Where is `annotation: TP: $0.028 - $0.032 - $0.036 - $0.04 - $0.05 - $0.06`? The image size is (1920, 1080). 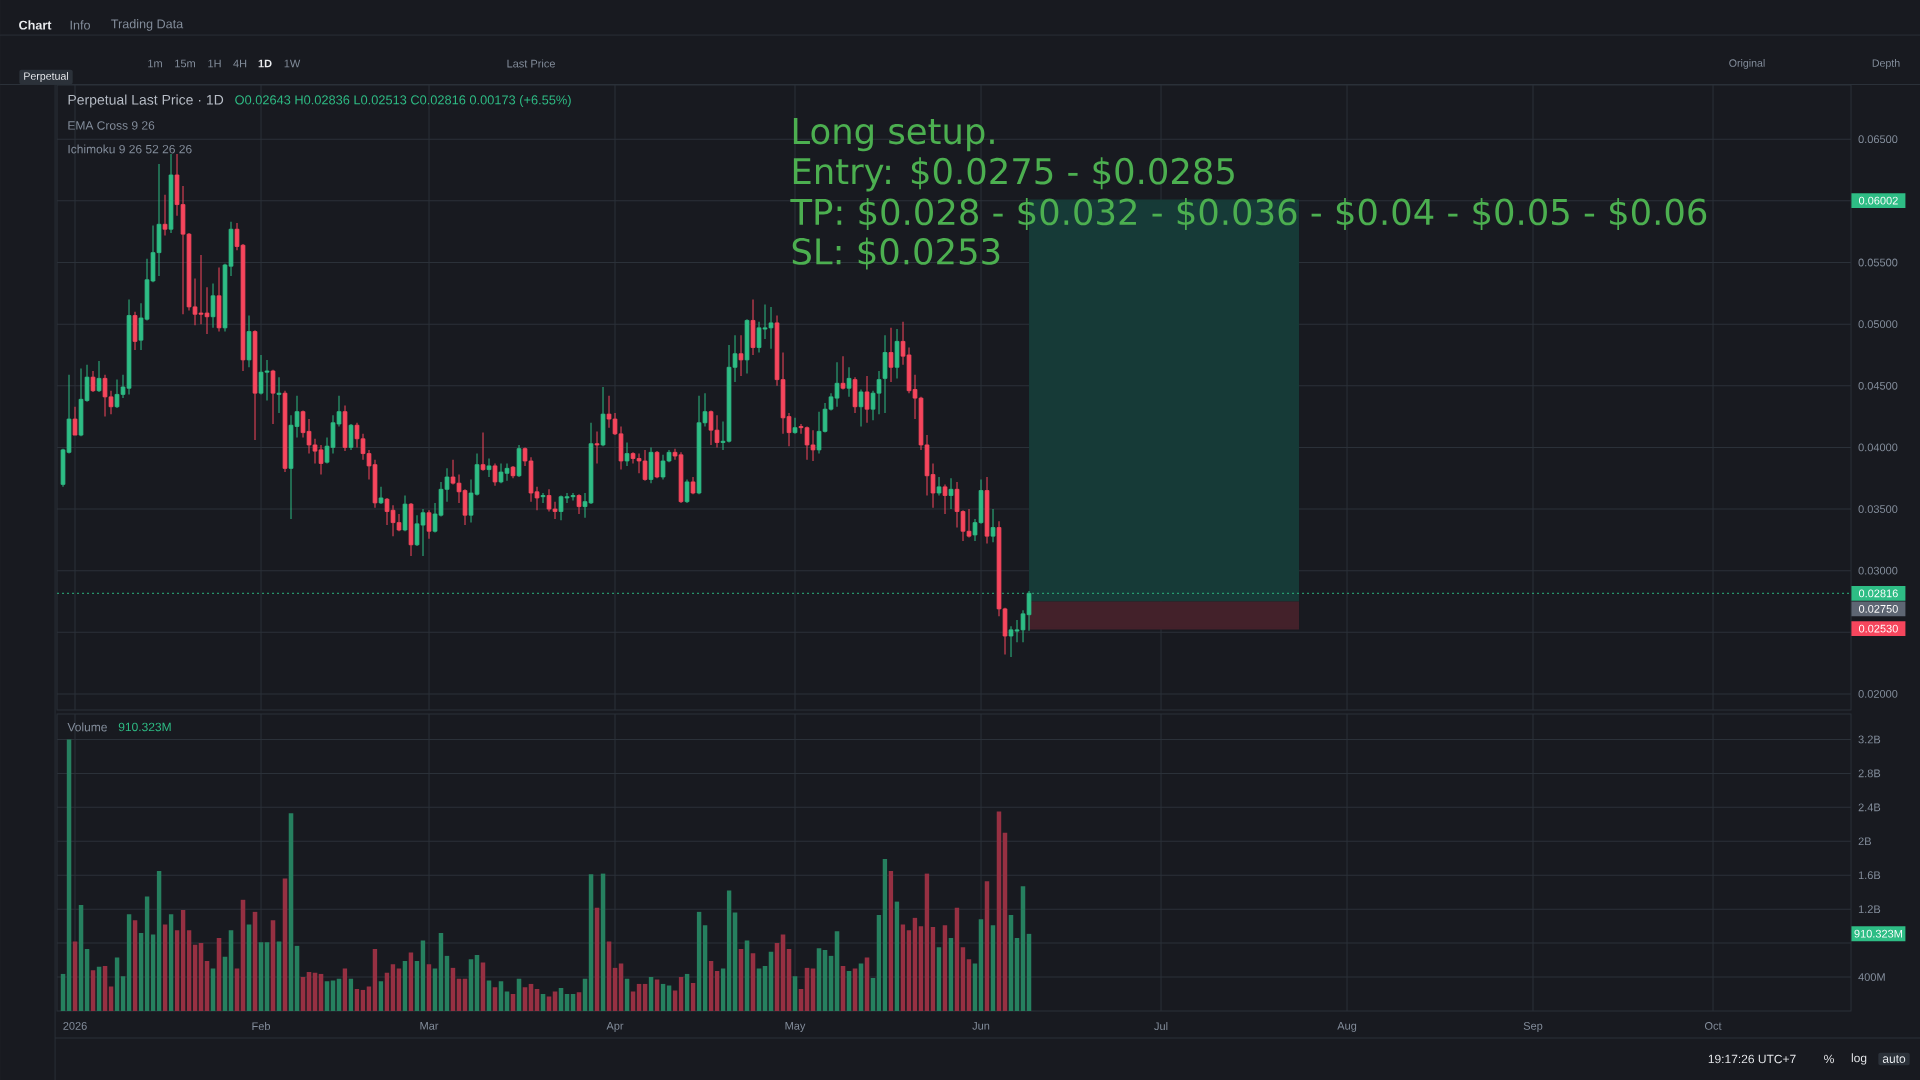
annotation: TP: $0.028 - $0.032 - $0.036 - $0.04 - $0.05 - $0.06 is located at coordinates (1248, 214).